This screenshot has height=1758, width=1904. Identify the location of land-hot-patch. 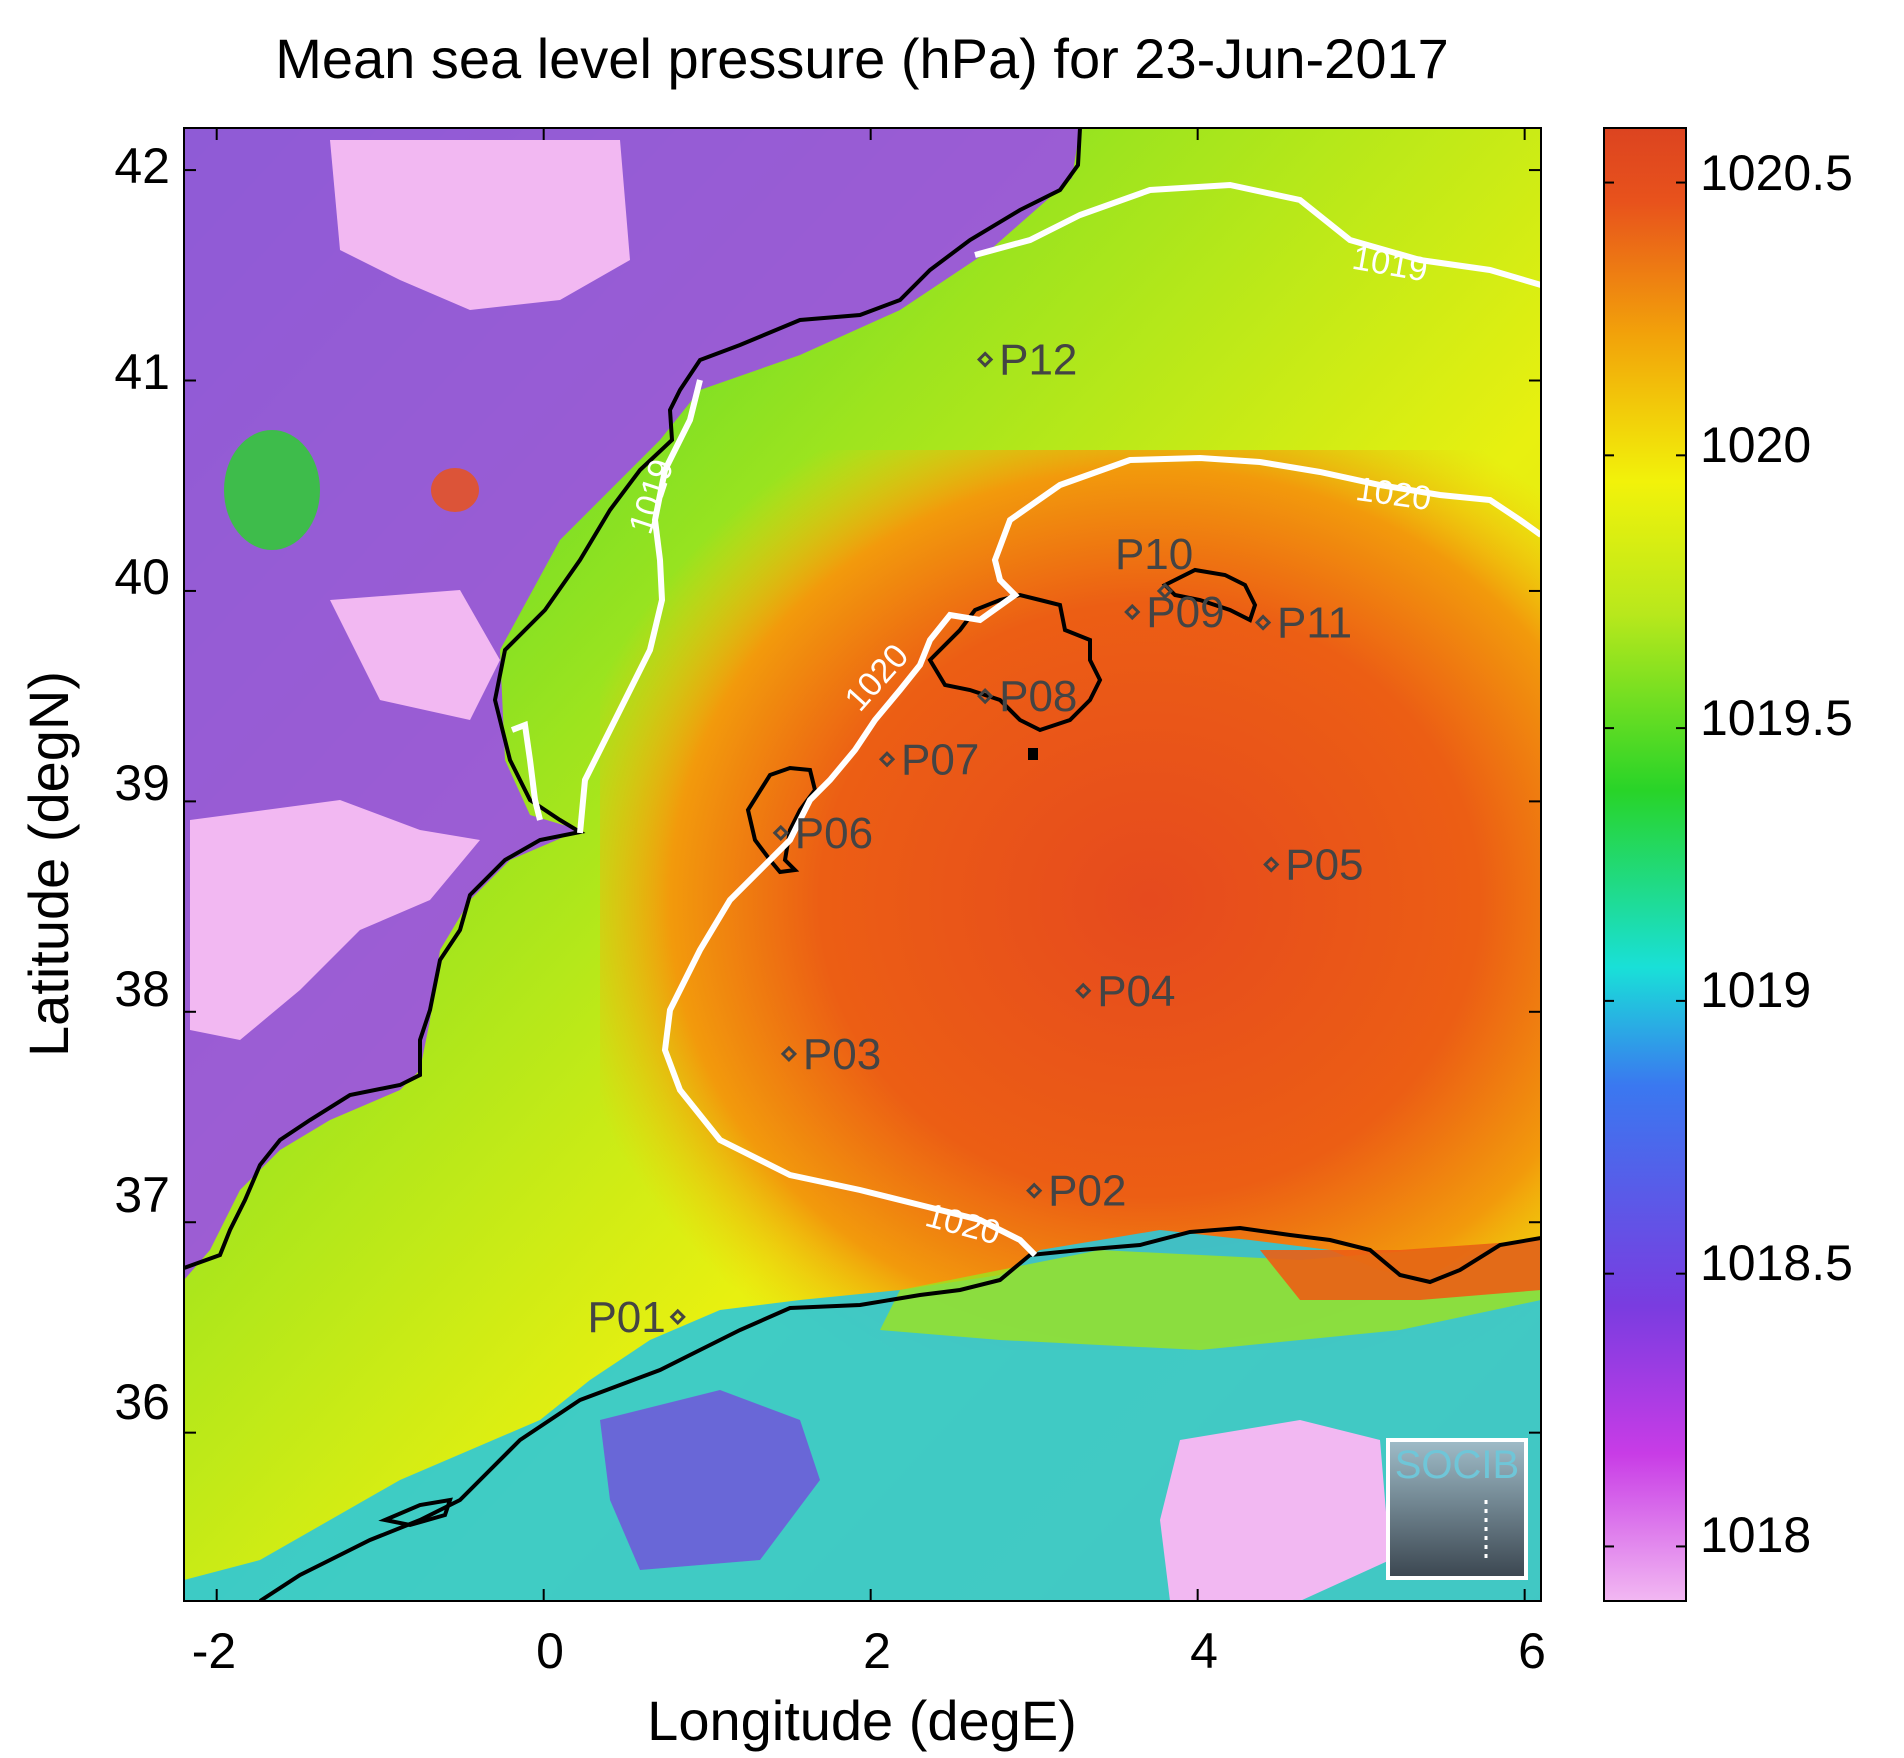
(455, 490).